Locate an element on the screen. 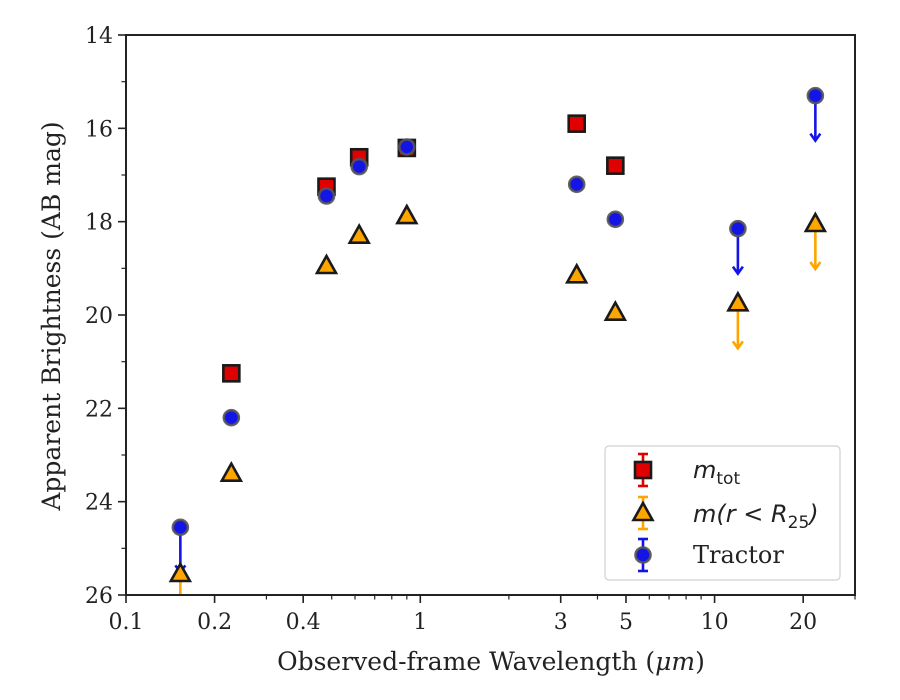 This screenshot has height=700, width=900. legend-label-tractor: Tractor is located at coordinates (738, 555).